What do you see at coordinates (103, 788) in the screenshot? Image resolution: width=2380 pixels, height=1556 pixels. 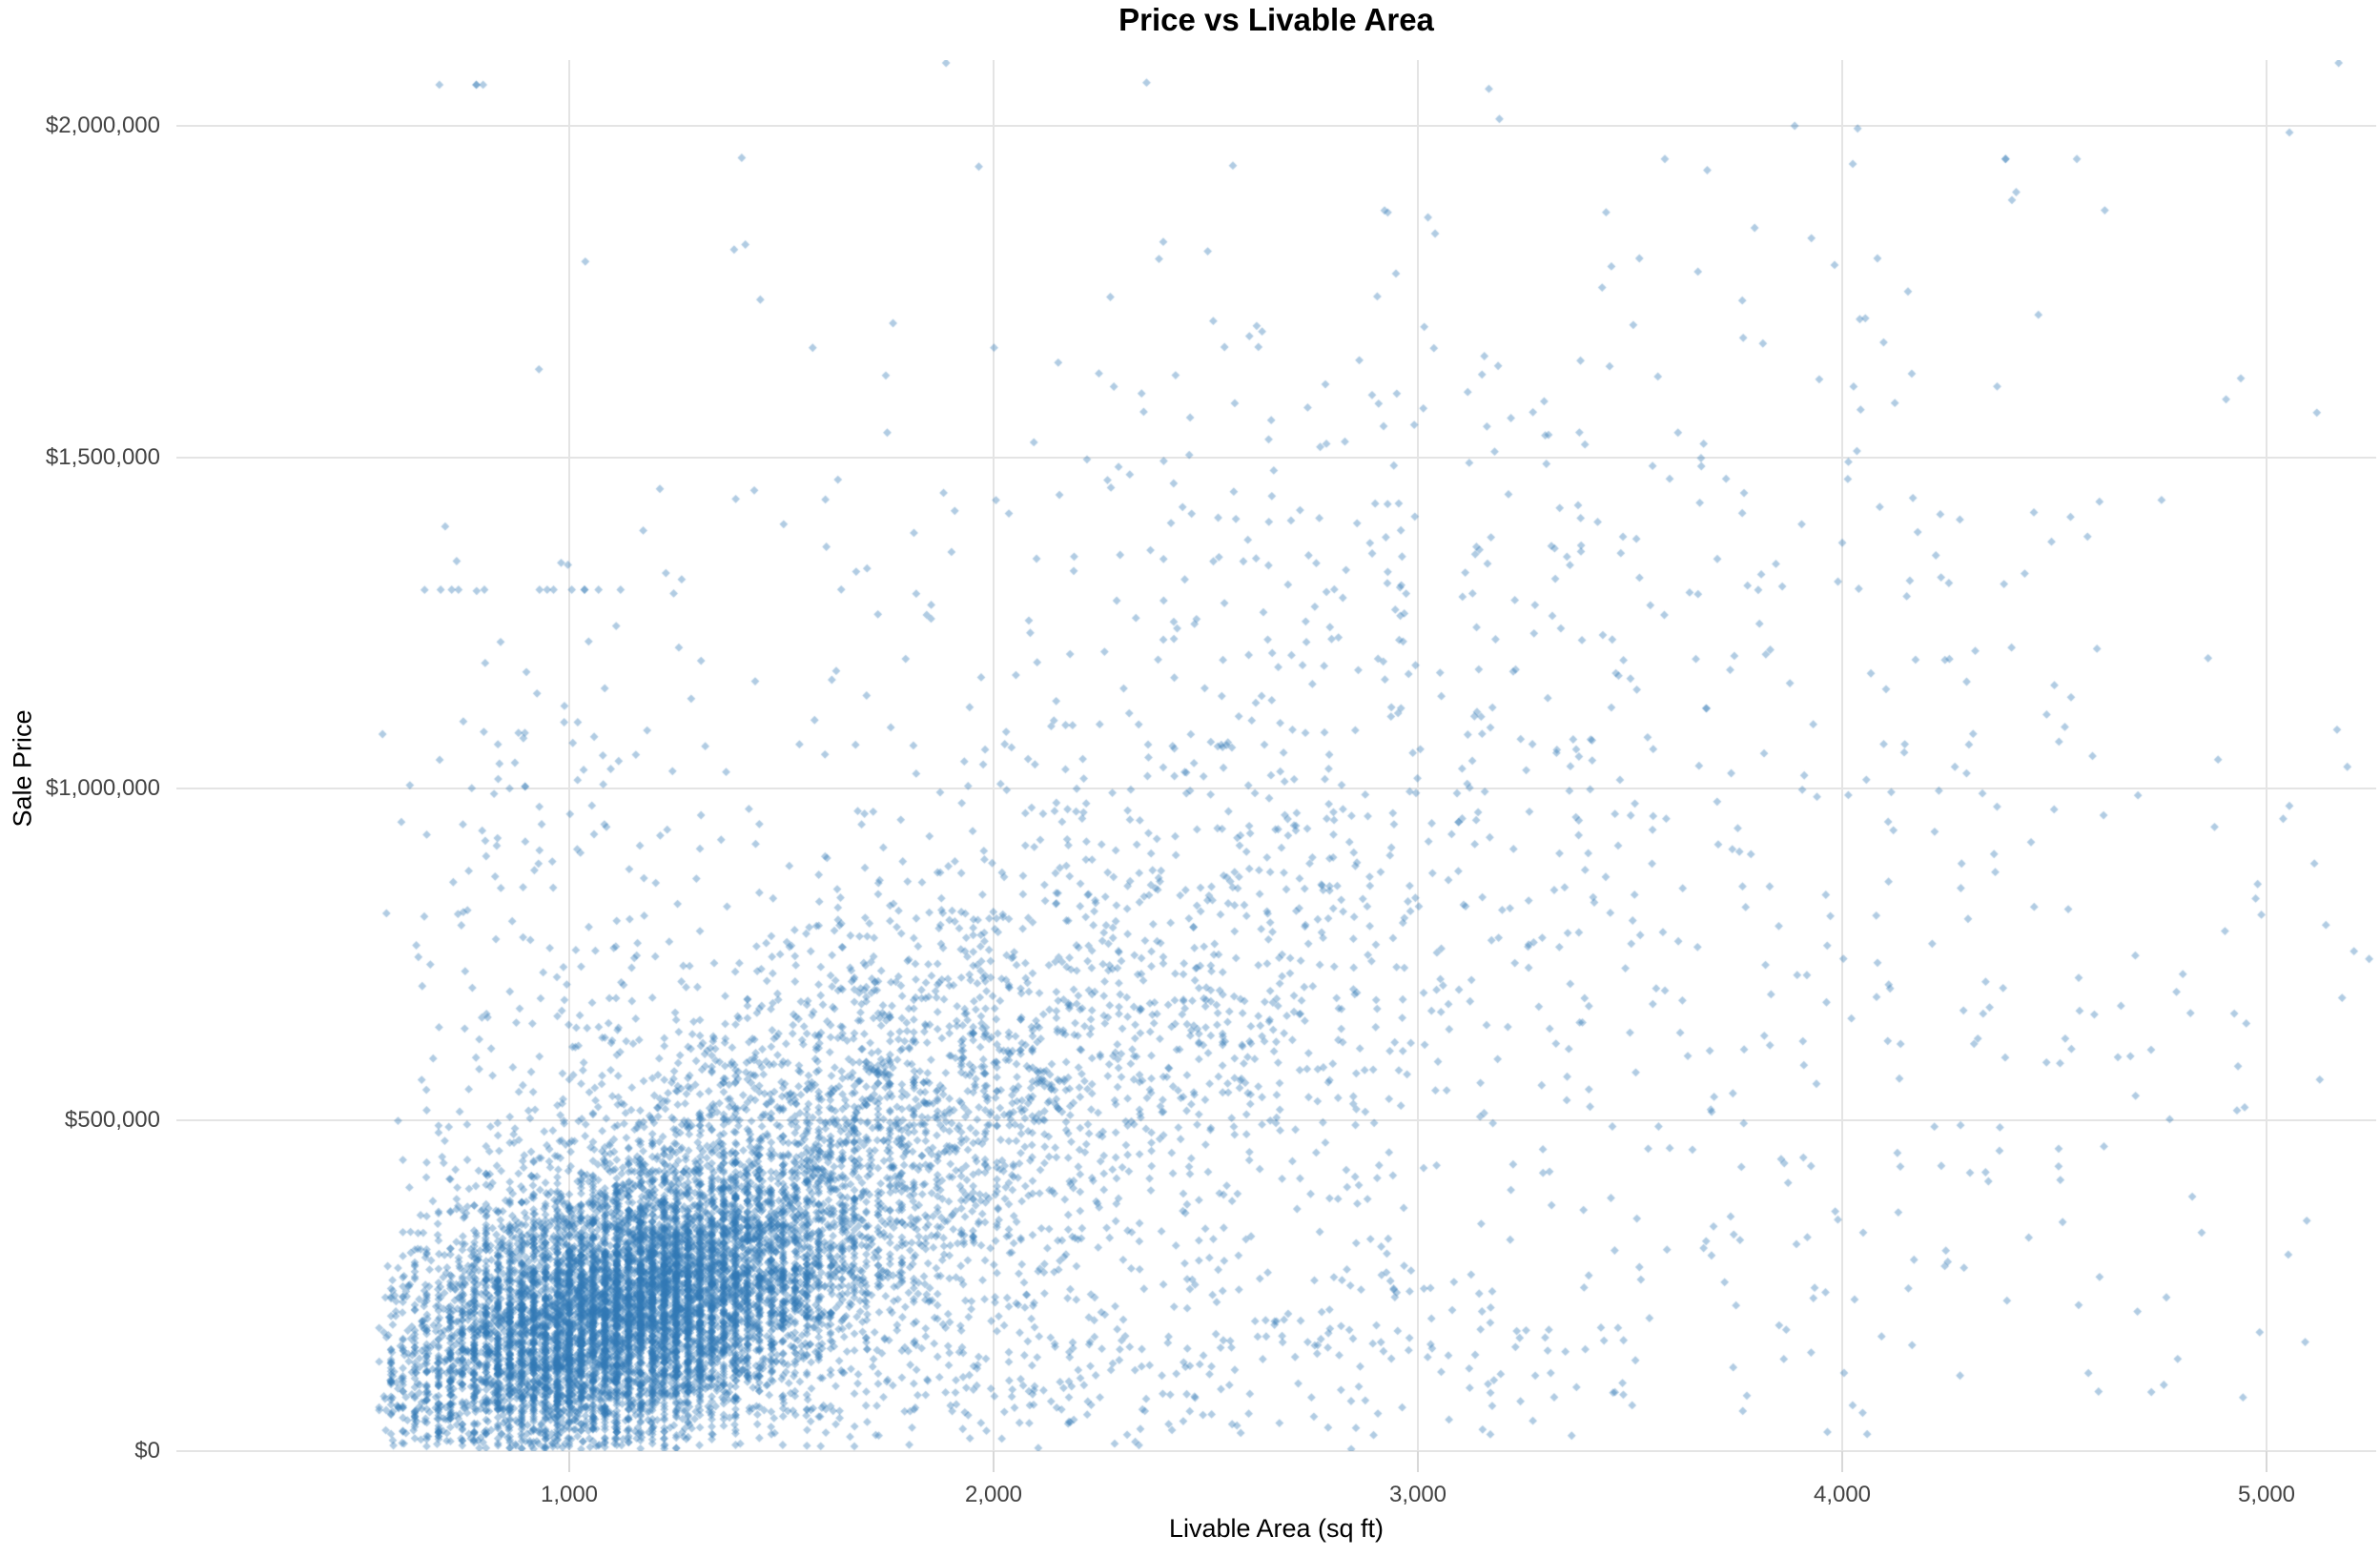 I see `y-tick-label: $1,000,000` at bounding box center [103, 788].